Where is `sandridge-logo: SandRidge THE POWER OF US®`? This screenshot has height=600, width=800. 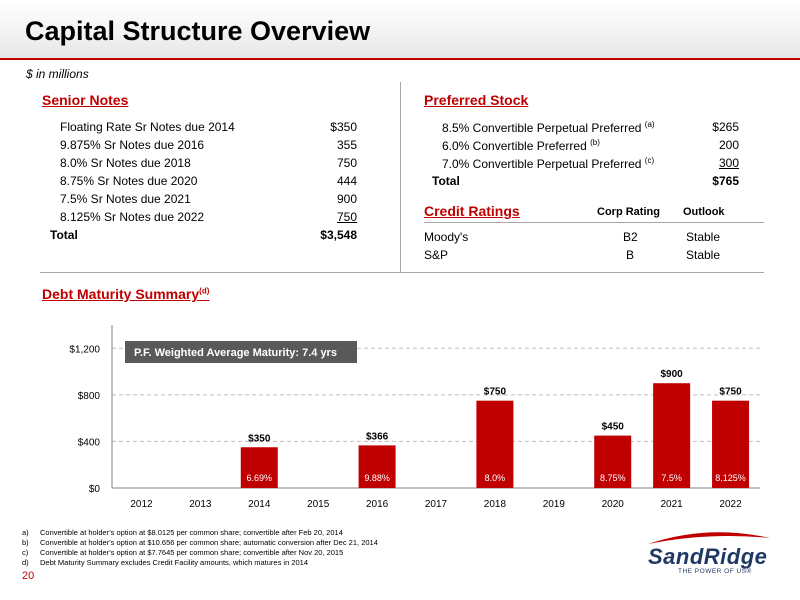
sandridge-logo: SandRidge THE POWER OF US® is located at coordinates (708, 554).